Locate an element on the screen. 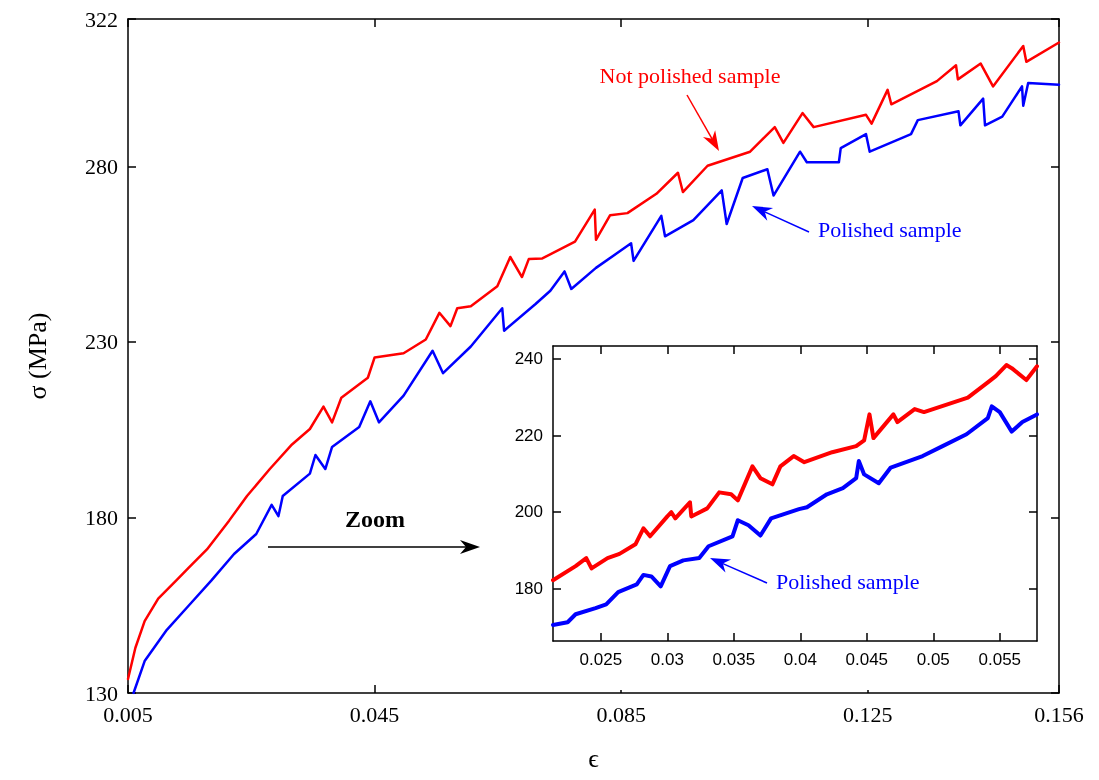  x-tick-label: 0.156 is located at coordinates (1059, 714).